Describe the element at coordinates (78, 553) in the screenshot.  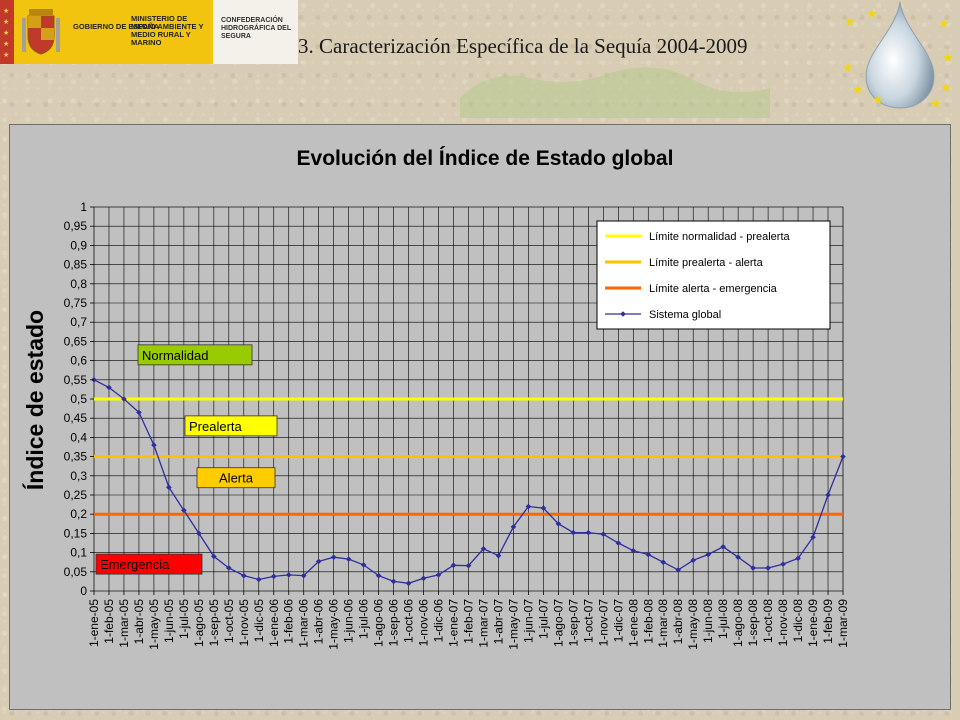
I see `y-tick-label: 0,1` at that location.